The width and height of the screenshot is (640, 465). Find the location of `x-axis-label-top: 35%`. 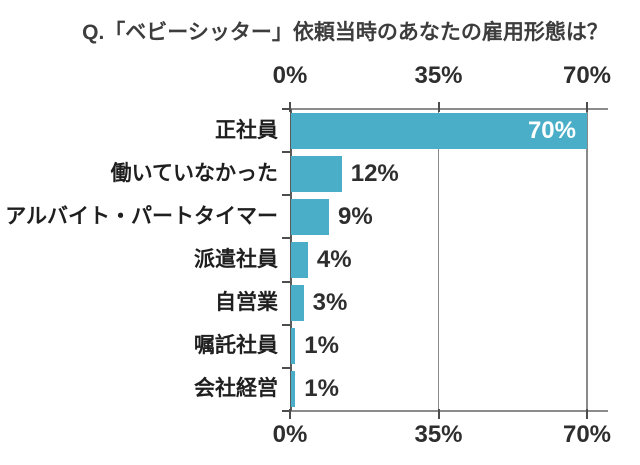

x-axis-label-top: 35% is located at coordinates (438, 75).